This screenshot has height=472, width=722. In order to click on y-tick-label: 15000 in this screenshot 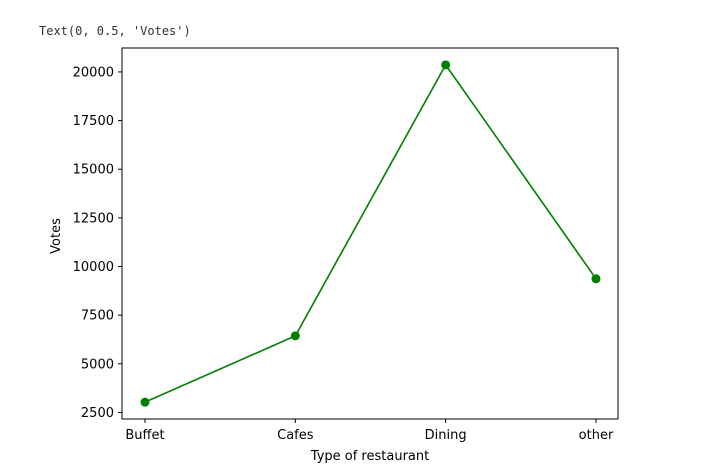, I will do `click(93, 170)`.